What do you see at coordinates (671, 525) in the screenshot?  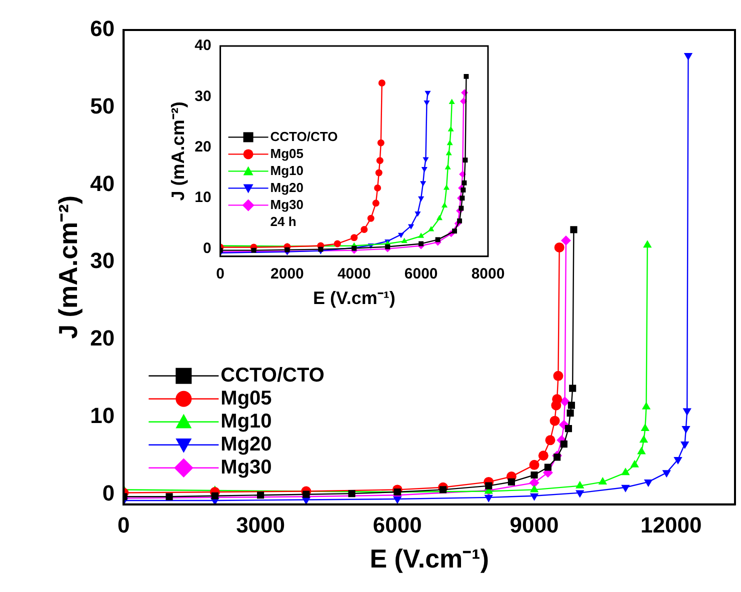 I see `x-tick-label: 12000` at bounding box center [671, 525].